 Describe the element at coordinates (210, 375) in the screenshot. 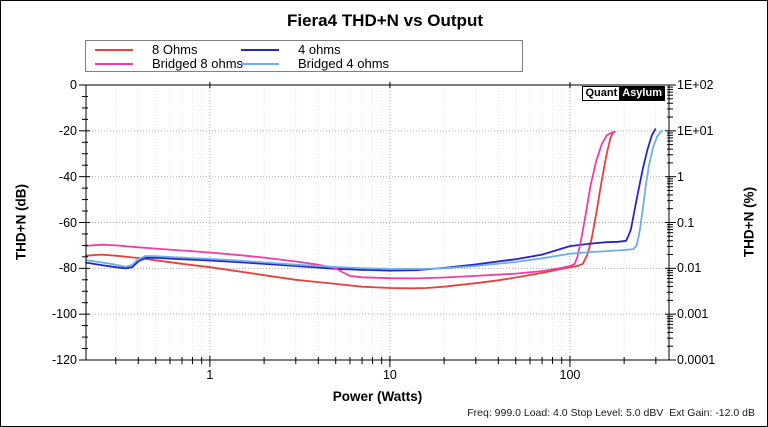

I see `x-tick-label: 1` at that location.